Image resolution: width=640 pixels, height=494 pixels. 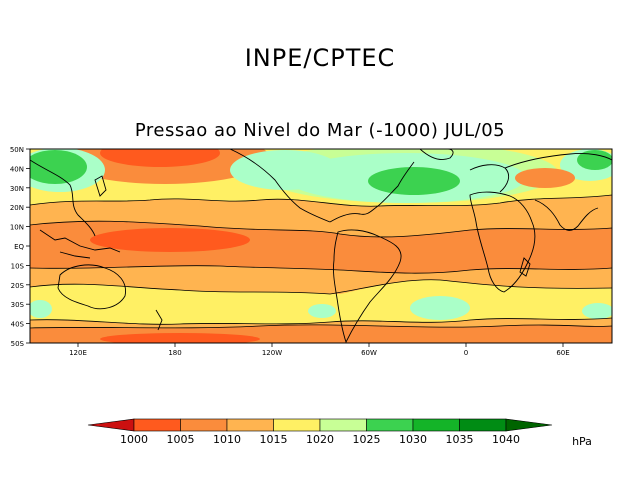 What do you see at coordinates (17, 189) in the screenshot?
I see `lat-label: 30N` at bounding box center [17, 189].